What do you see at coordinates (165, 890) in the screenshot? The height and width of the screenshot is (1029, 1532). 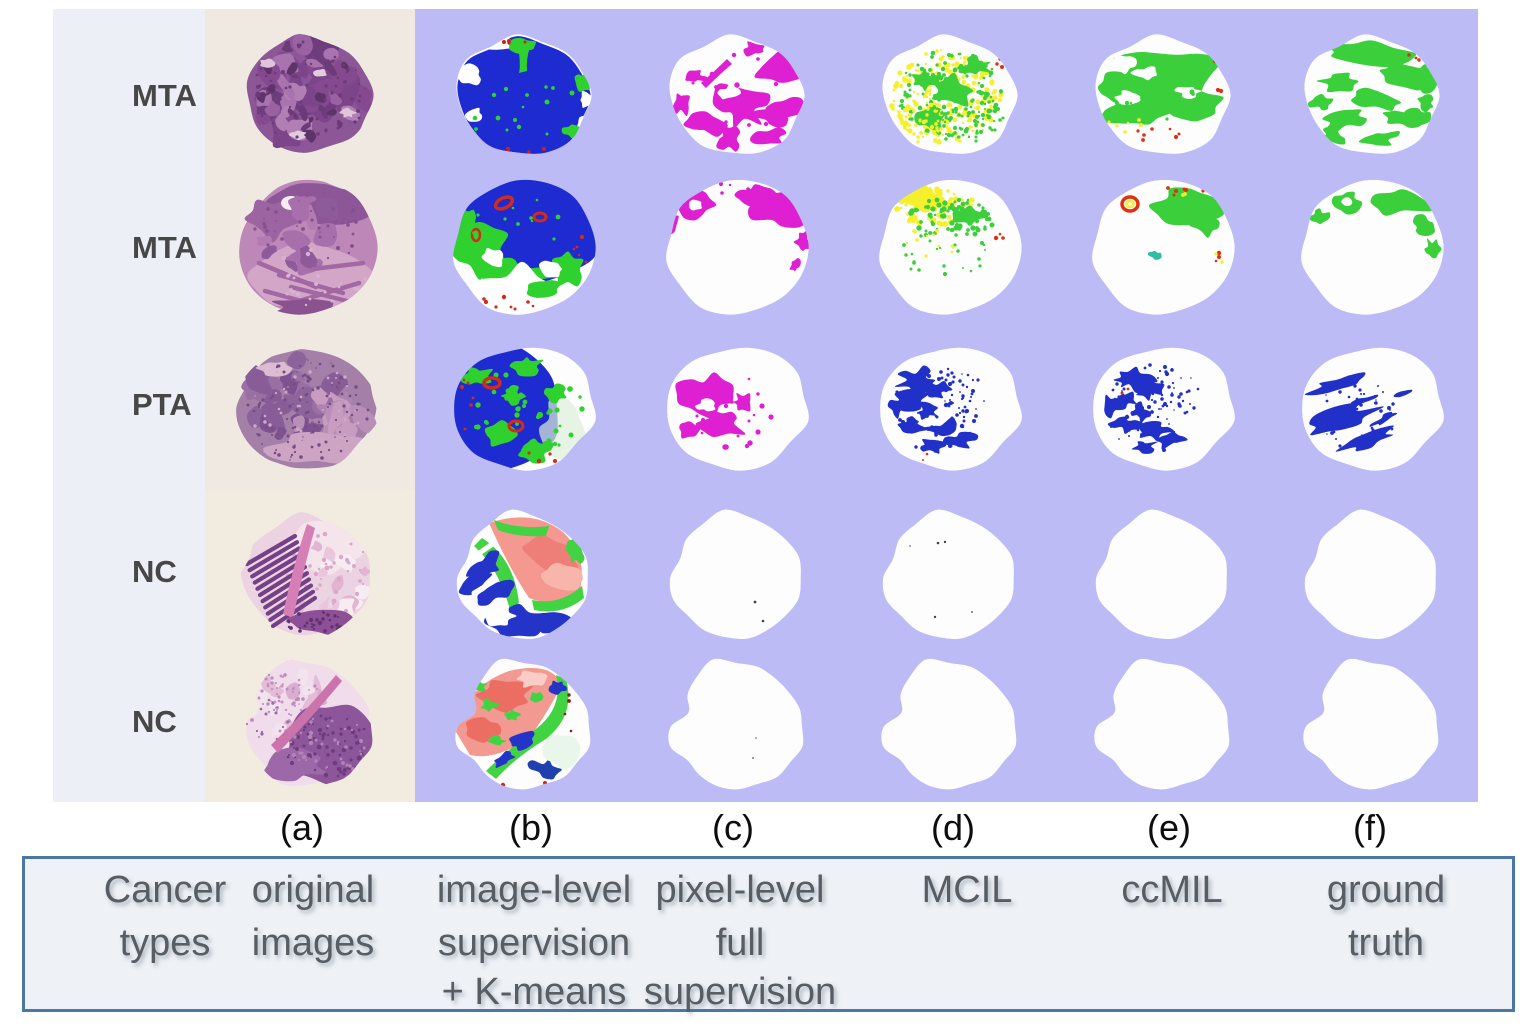 I see `svg-text: Cancer` at bounding box center [165, 890].